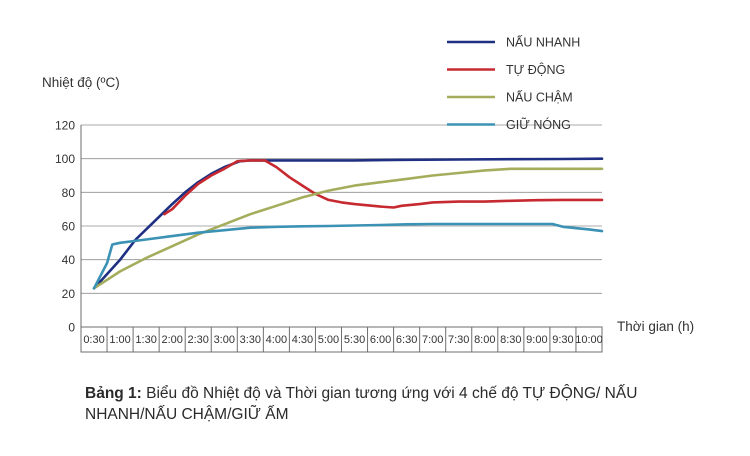 This screenshot has width=750, height=456. I want to click on legend-label: NẤU CHẬM, so click(539, 97).